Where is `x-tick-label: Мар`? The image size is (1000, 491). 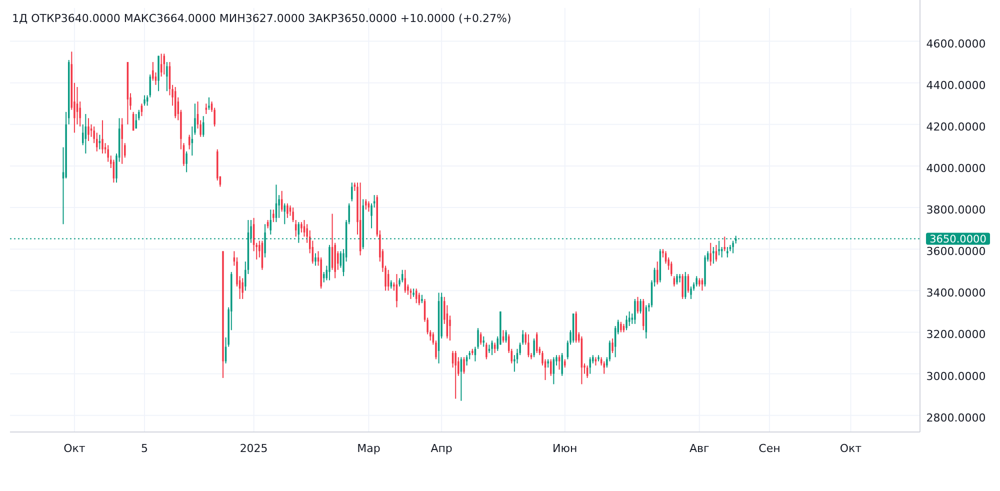
x-tick-label: Мар is located at coordinates (368, 448).